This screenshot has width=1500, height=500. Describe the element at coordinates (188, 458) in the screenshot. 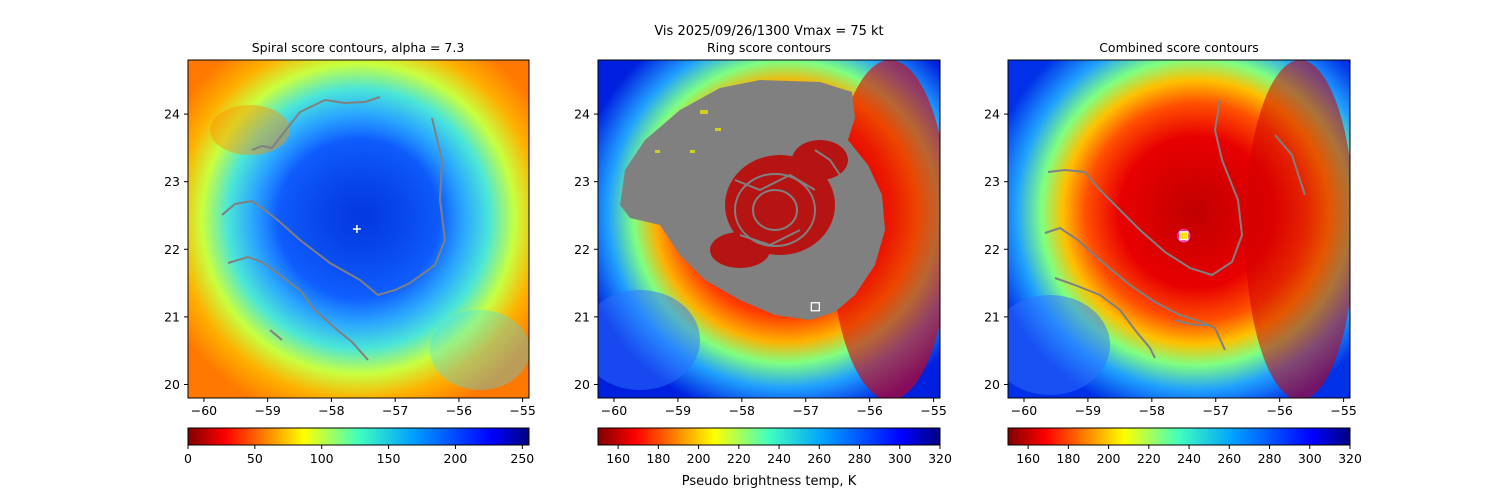

I see `colorbar-tick-label: 0` at that location.